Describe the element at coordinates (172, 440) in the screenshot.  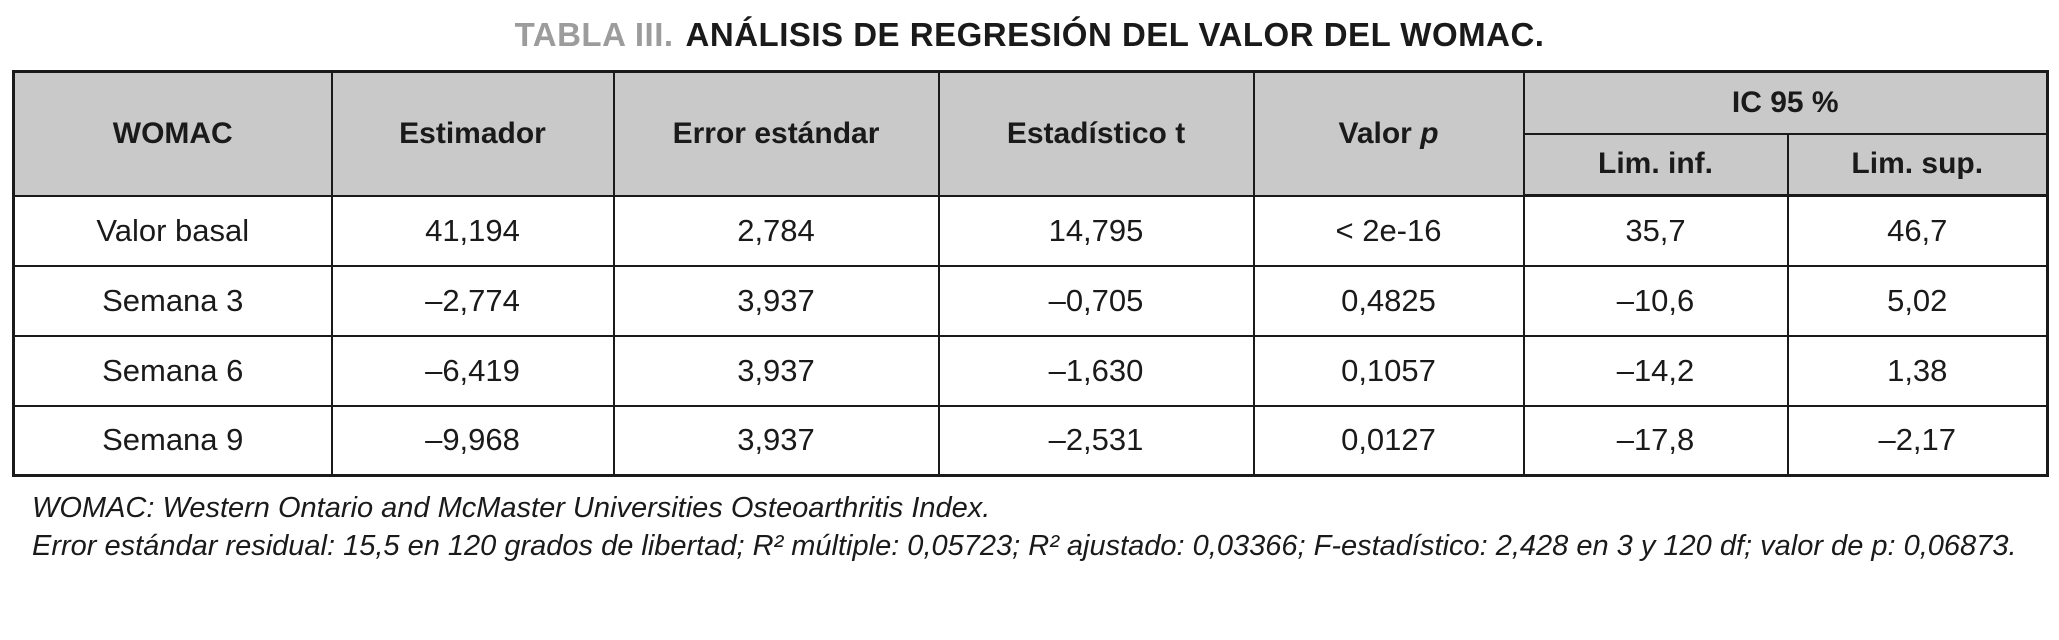
I see `cell-womac: Semana 9` at that location.